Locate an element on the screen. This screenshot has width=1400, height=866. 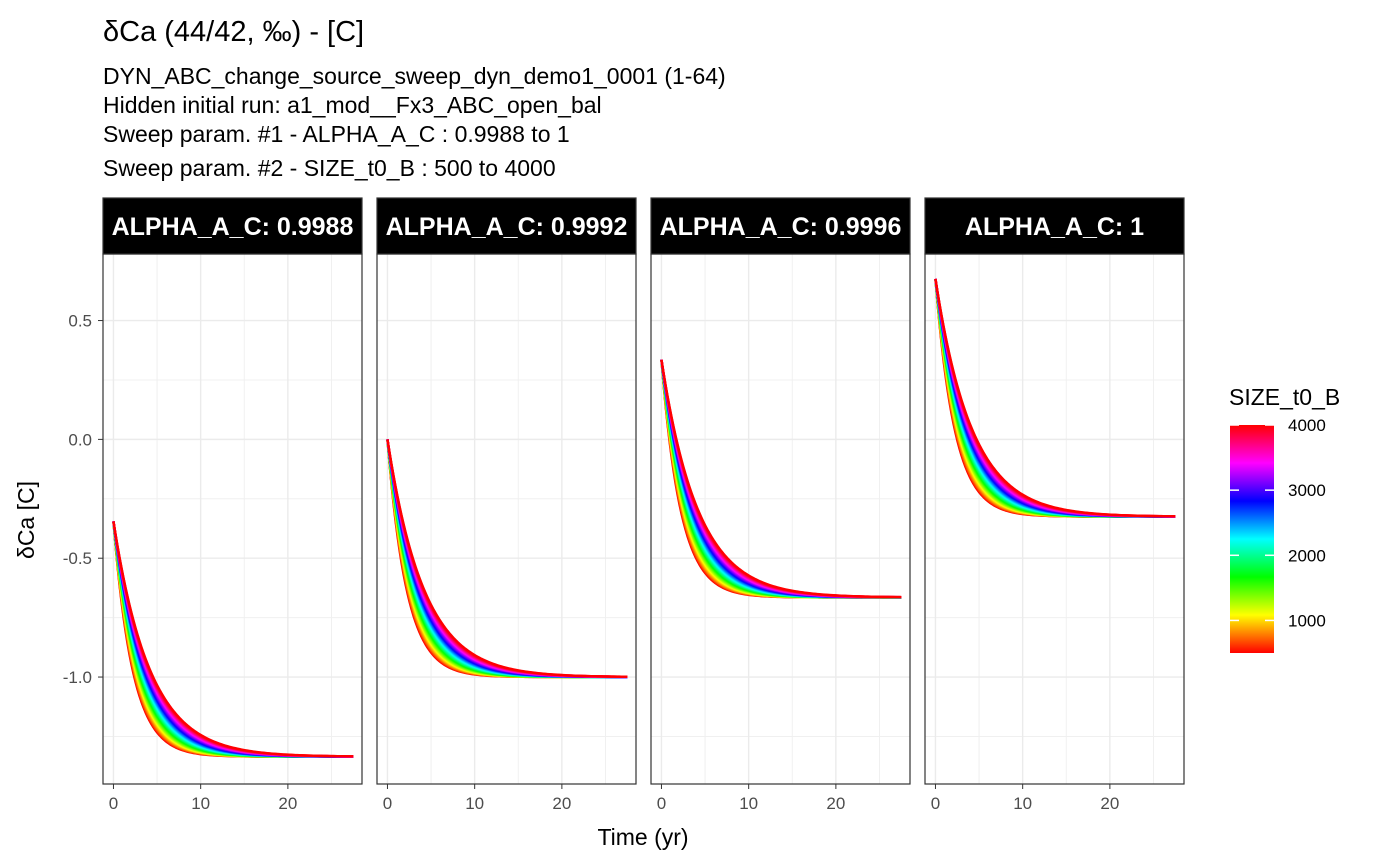
y-tick-label: 0.5 is located at coordinates (80, 321).